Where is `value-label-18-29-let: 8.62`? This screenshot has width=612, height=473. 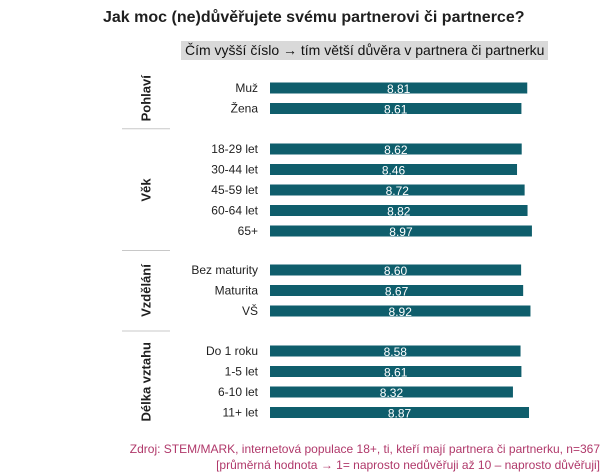
value-label-18-29-let: 8.62 is located at coordinates (396, 150).